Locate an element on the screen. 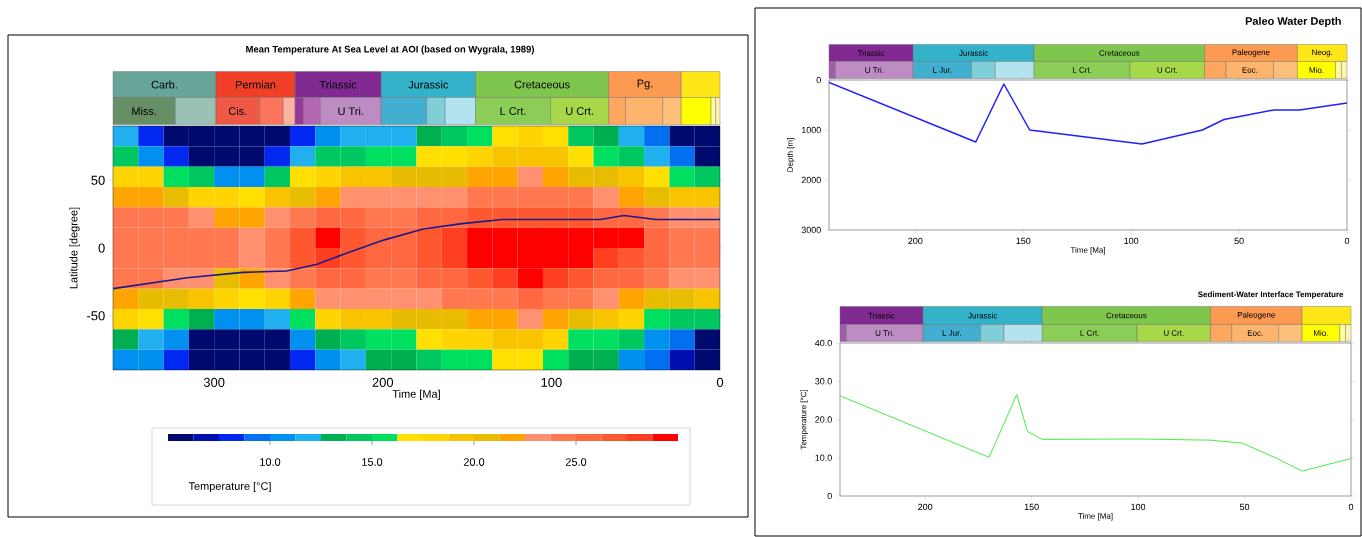 This screenshot has height=537, width=1362. text: Cretaceous is located at coordinates (542, 84).